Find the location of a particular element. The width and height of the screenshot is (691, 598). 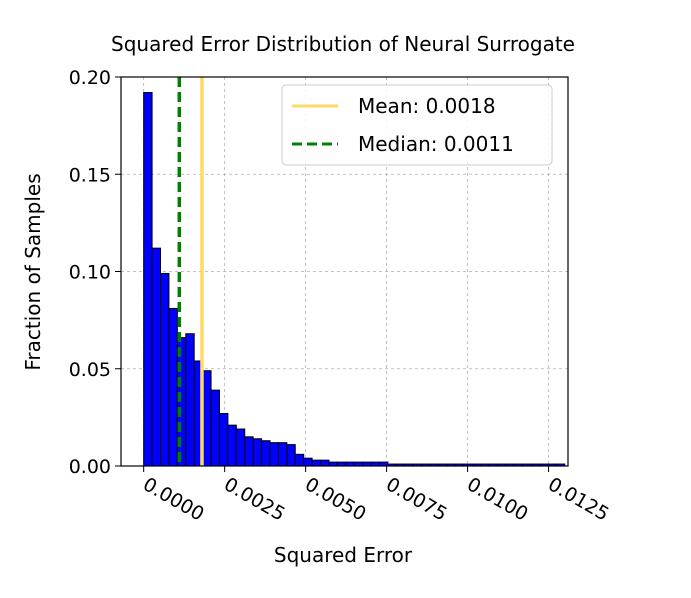

y-tick-label: 0.20 is located at coordinates (90, 78).